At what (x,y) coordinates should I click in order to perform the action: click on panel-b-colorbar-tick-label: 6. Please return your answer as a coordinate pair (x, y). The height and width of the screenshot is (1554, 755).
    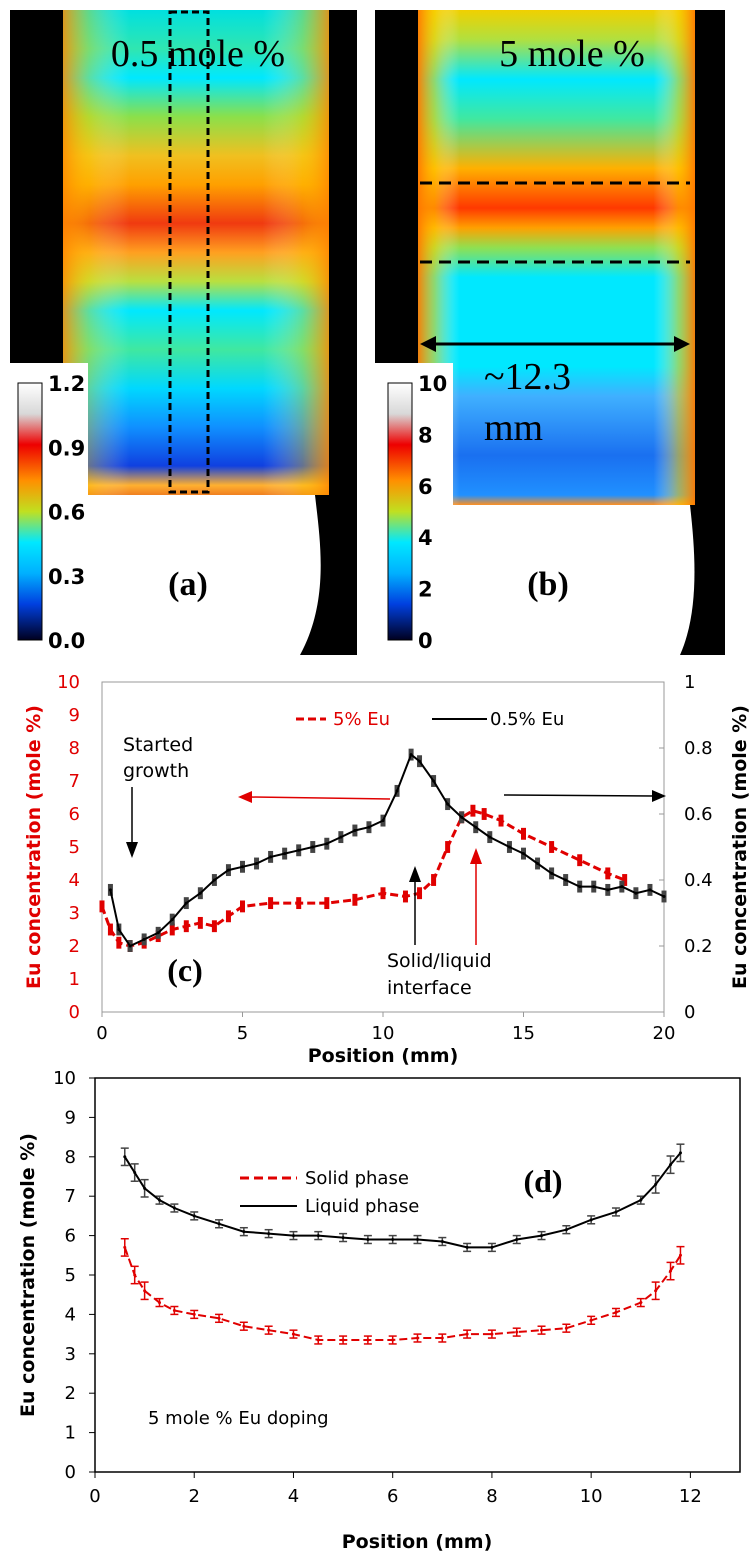
    Looking at the image, I should click on (425, 487).